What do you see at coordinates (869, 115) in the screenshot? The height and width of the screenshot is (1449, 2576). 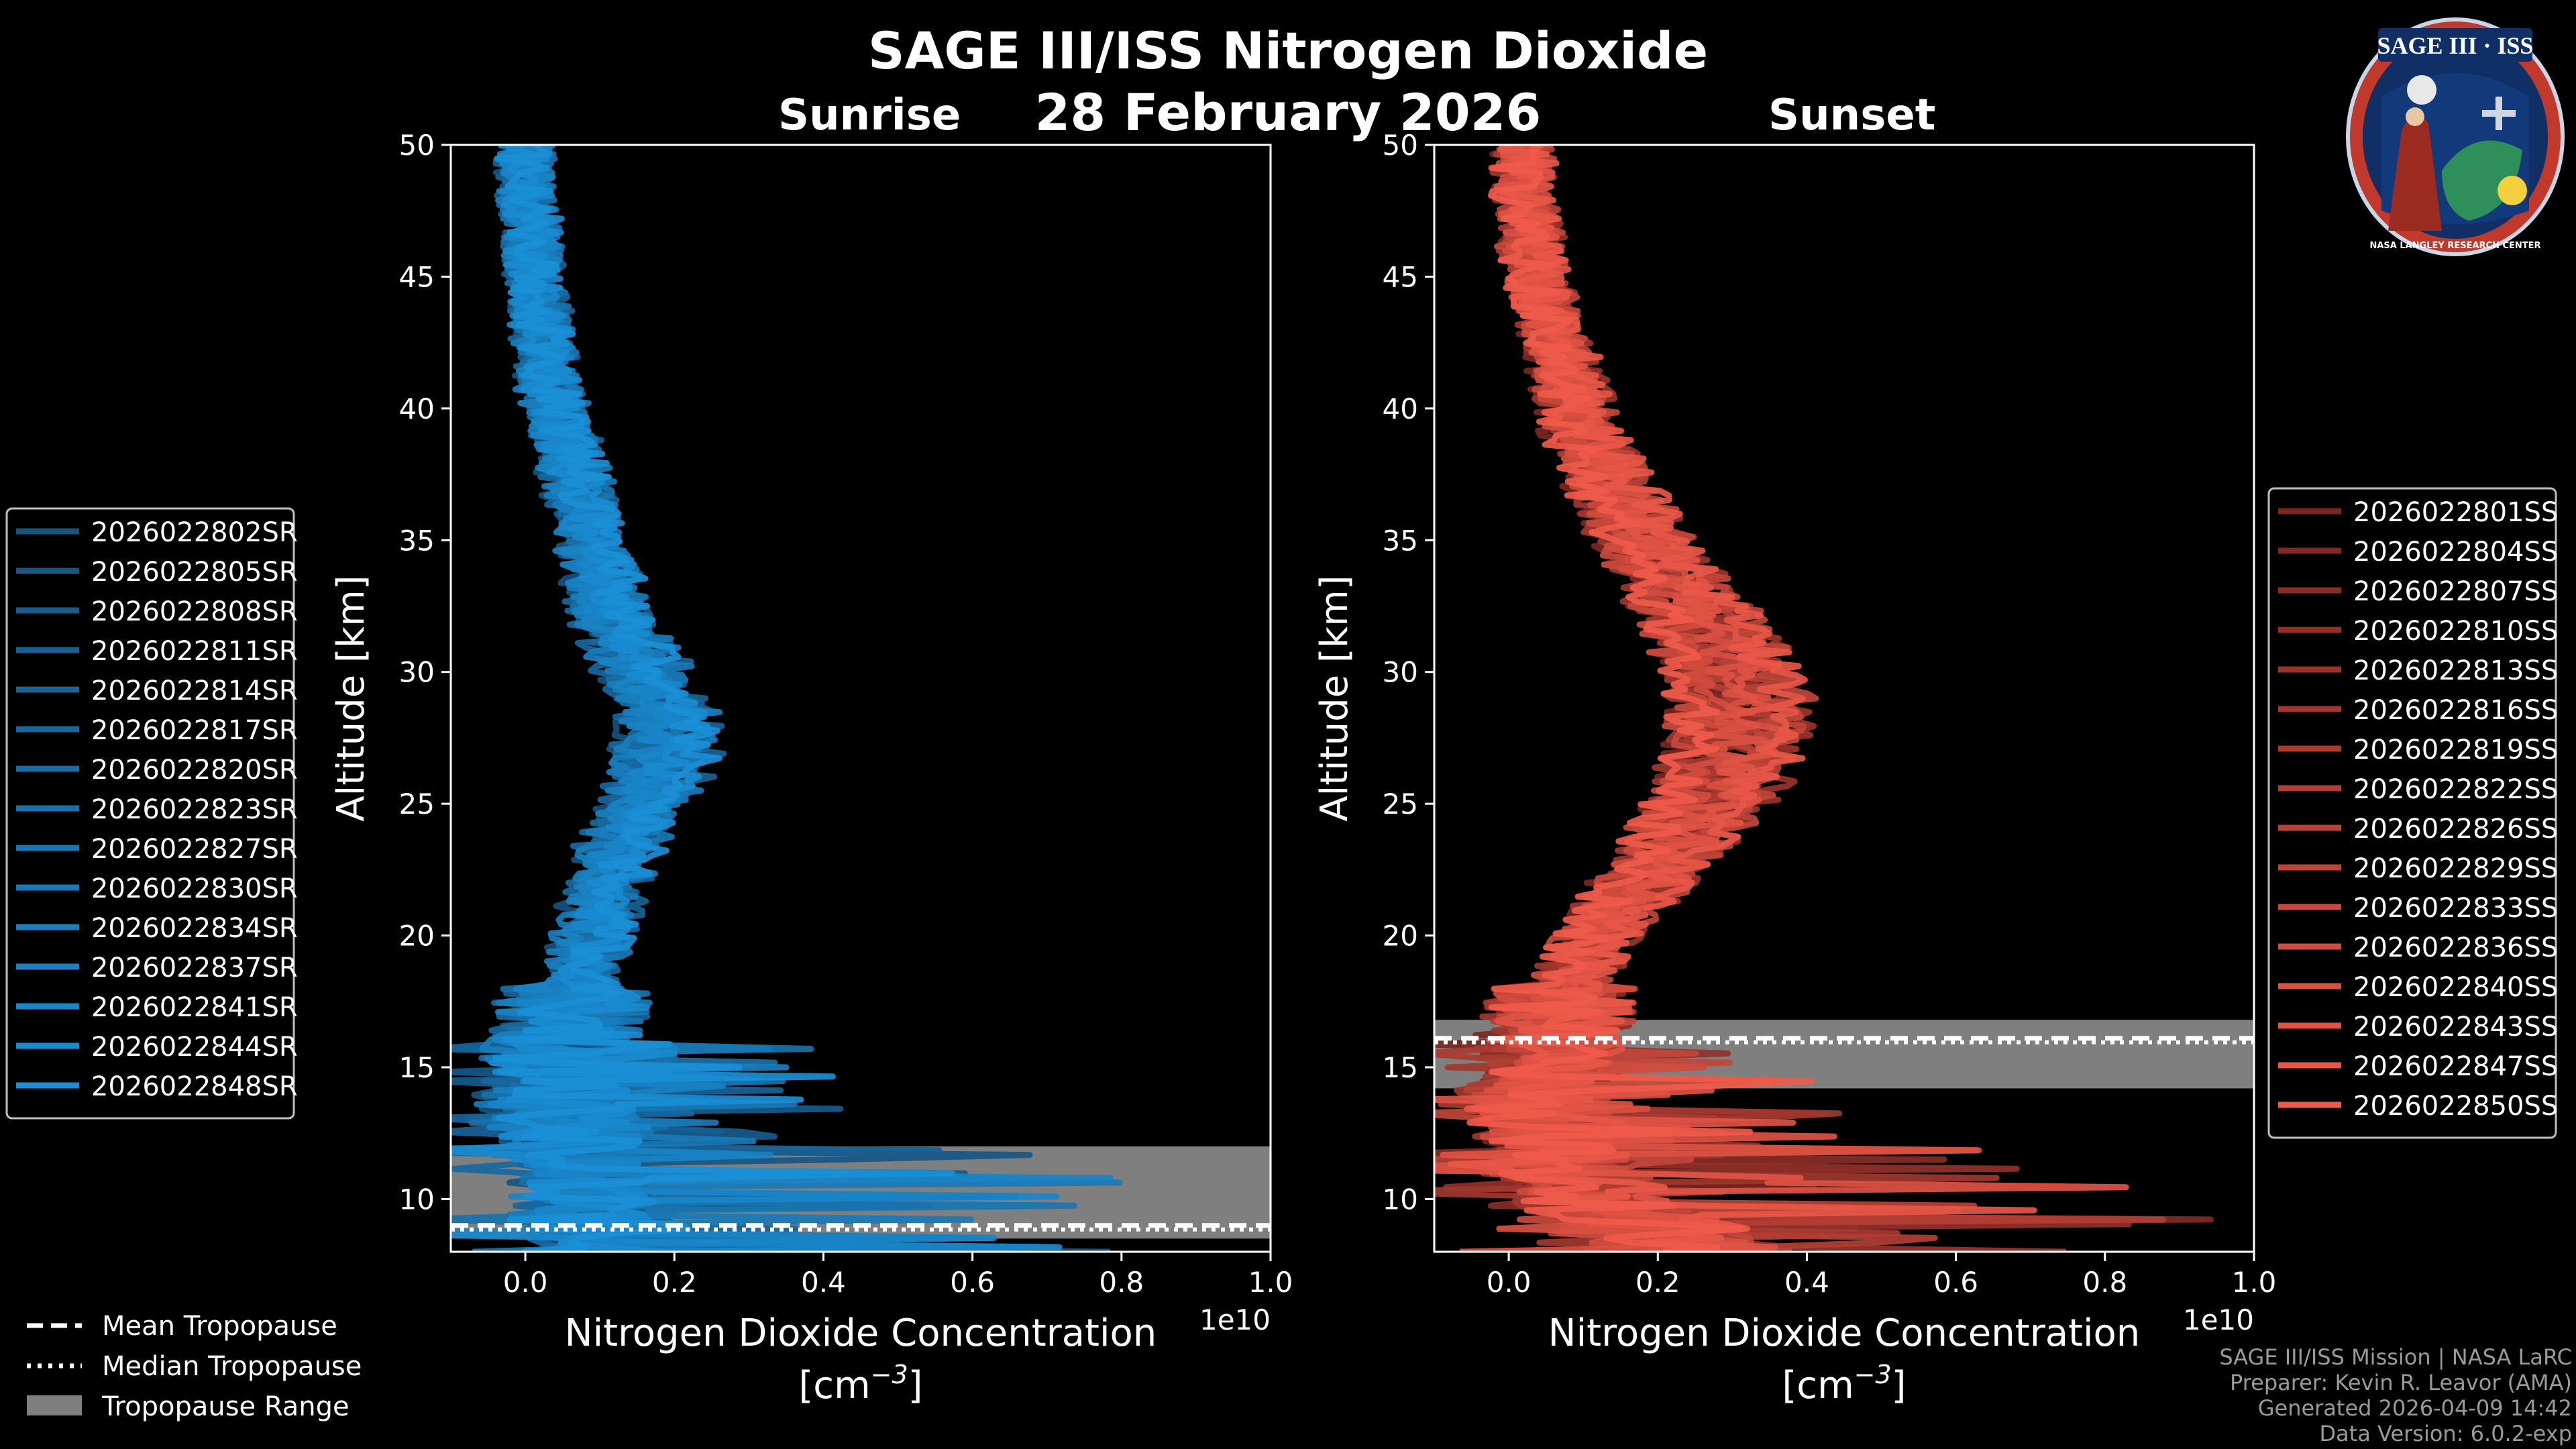 I see `sunrise-panel-title: Sunrise` at bounding box center [869, 115].